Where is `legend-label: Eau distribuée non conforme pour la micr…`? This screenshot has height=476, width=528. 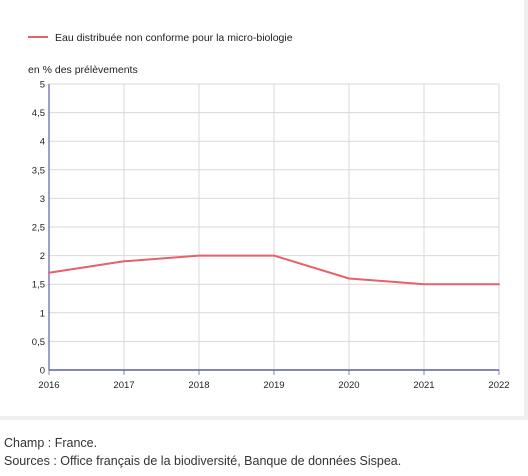
legend-label: Eau distribuée non conforme pour la micr… is located at coordinates (174, 38).